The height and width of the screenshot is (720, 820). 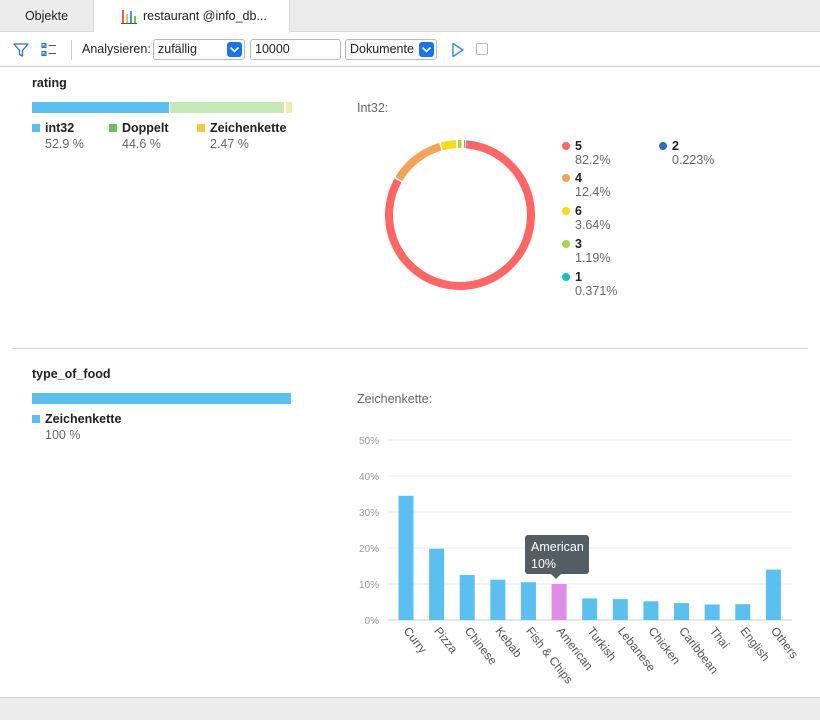 I want to click on bar-thai, so click(x=712, y=612).